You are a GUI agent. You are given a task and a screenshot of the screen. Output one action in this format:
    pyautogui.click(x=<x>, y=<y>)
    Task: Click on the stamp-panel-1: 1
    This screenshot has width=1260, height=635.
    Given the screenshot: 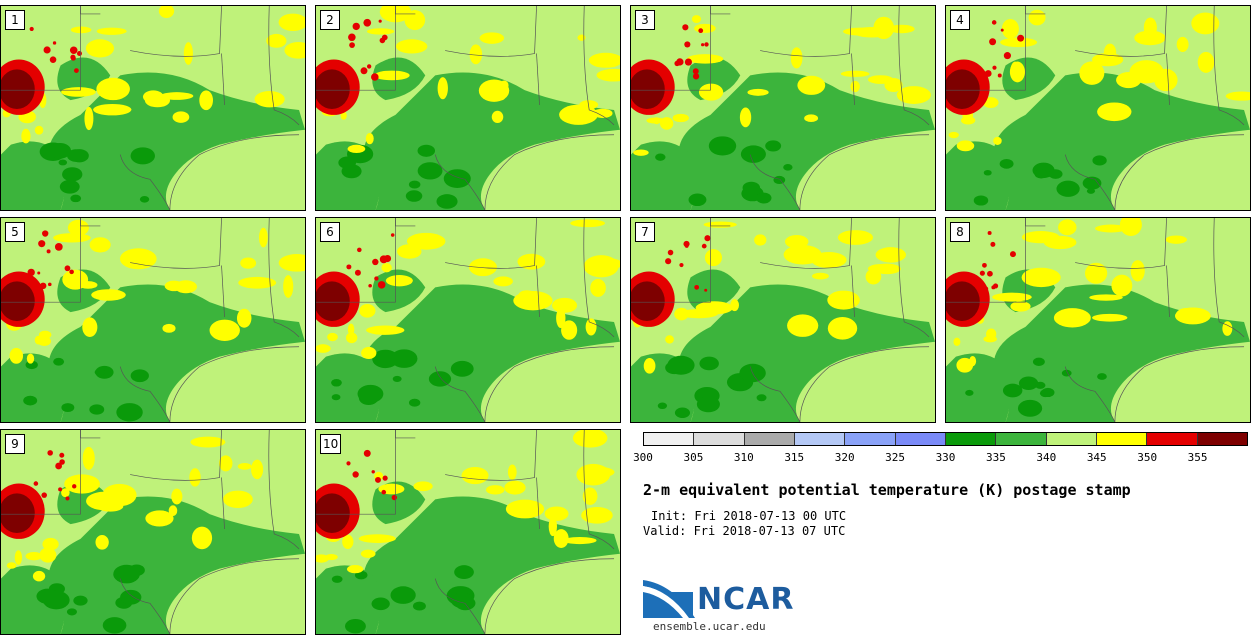 What is the action you would take?
    pyautogui.click(x=153, y=108)
    